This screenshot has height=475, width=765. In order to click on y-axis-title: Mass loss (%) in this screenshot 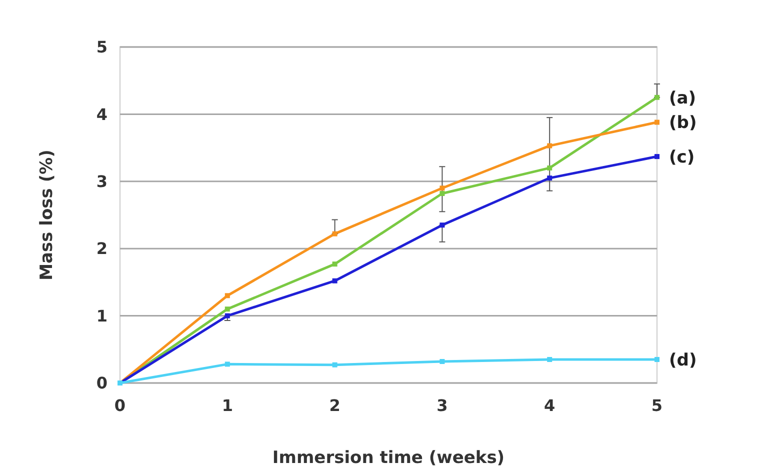, I will do `click(47, 215)`.